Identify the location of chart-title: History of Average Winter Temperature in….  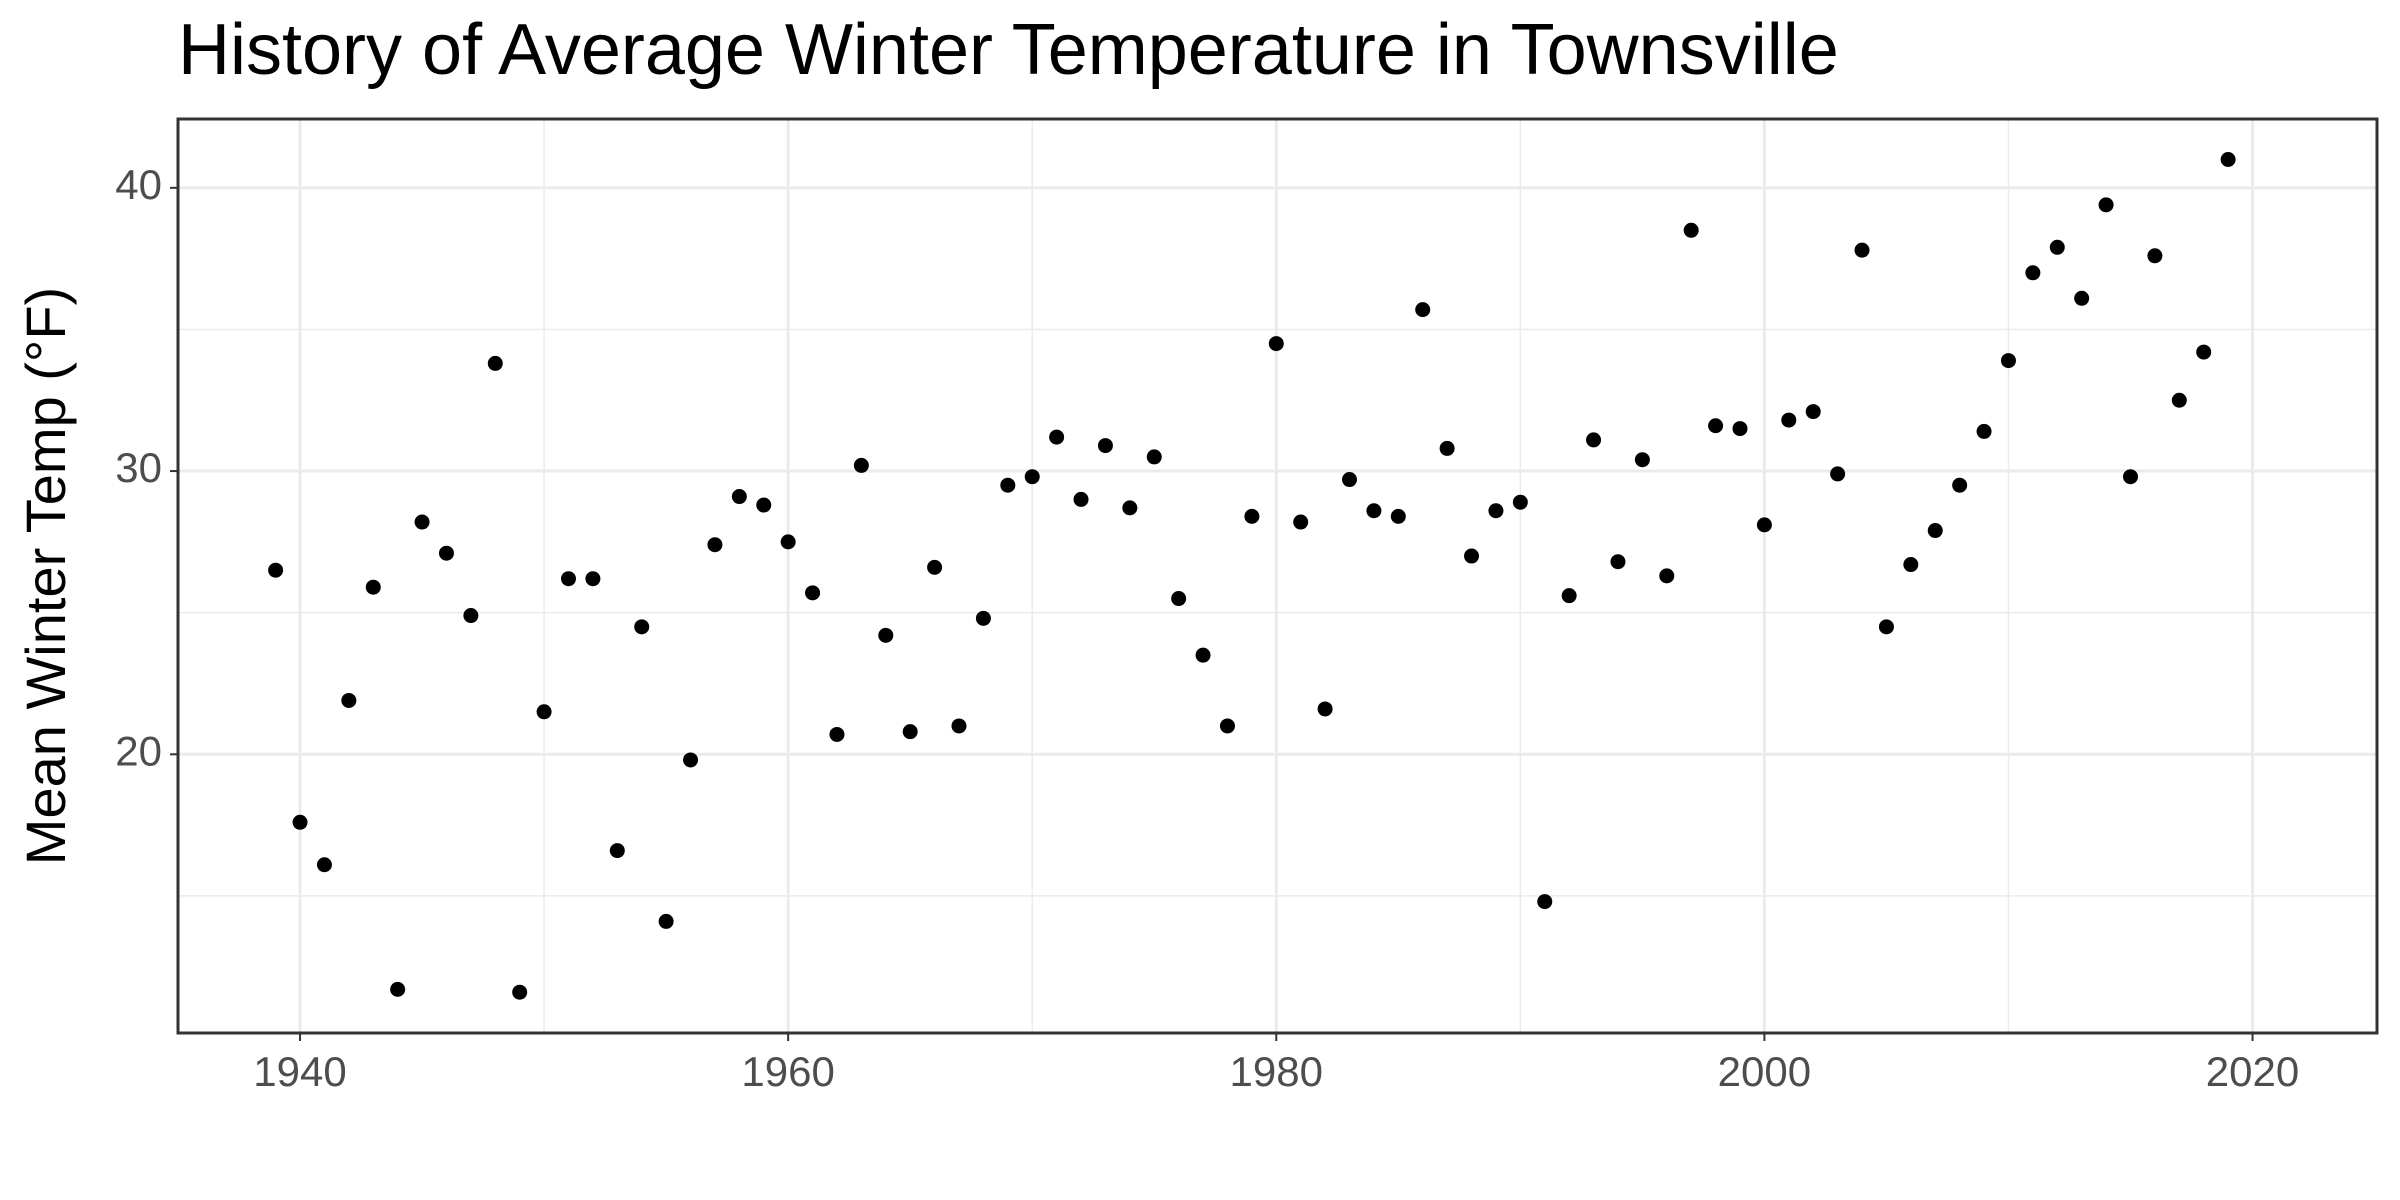
(1008, 50).